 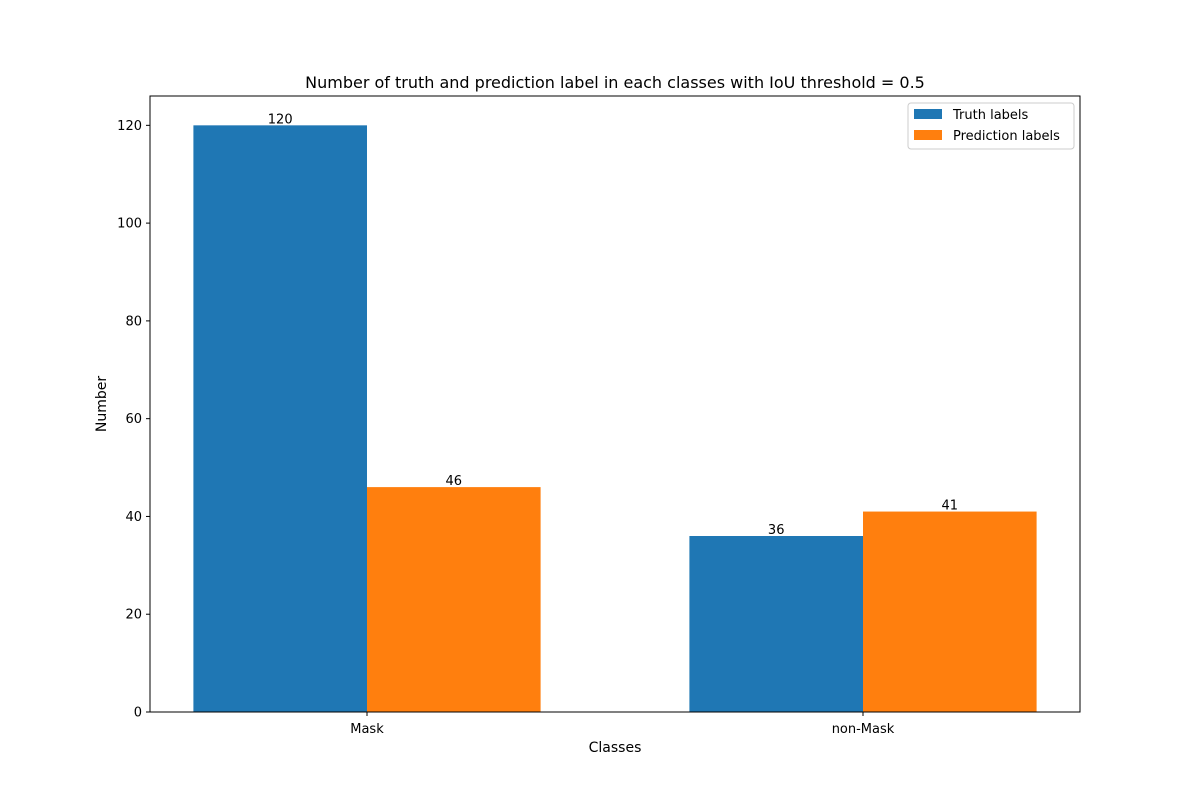 What do you see at coordinates (622, 724) in the screenshot?
I see `x-axis: Mask non-Mask` at bounding box center [622, 724].